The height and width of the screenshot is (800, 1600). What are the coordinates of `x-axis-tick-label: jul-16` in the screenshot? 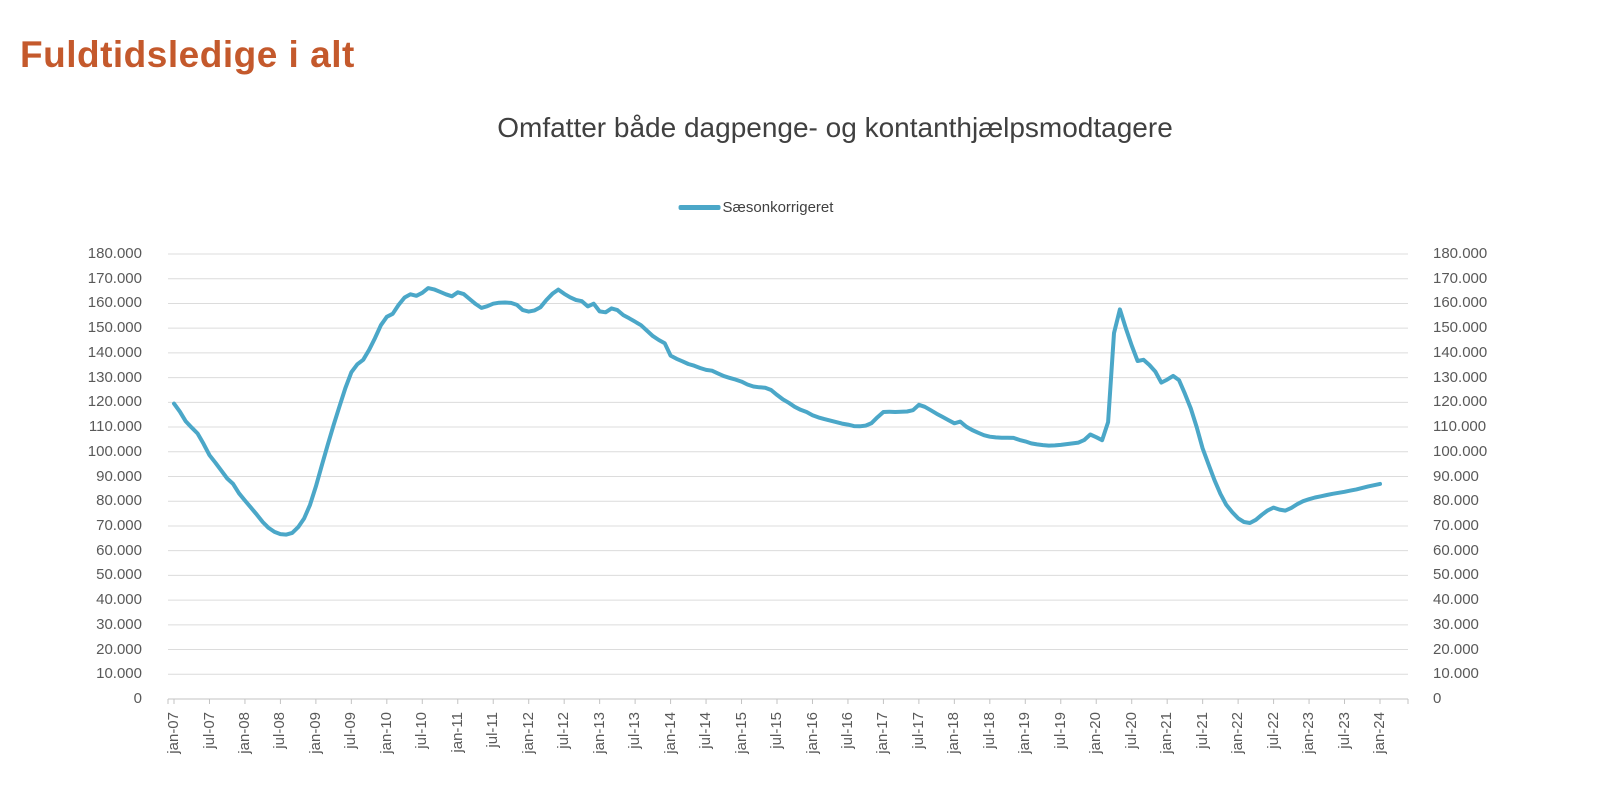 It's located at (847, 730).